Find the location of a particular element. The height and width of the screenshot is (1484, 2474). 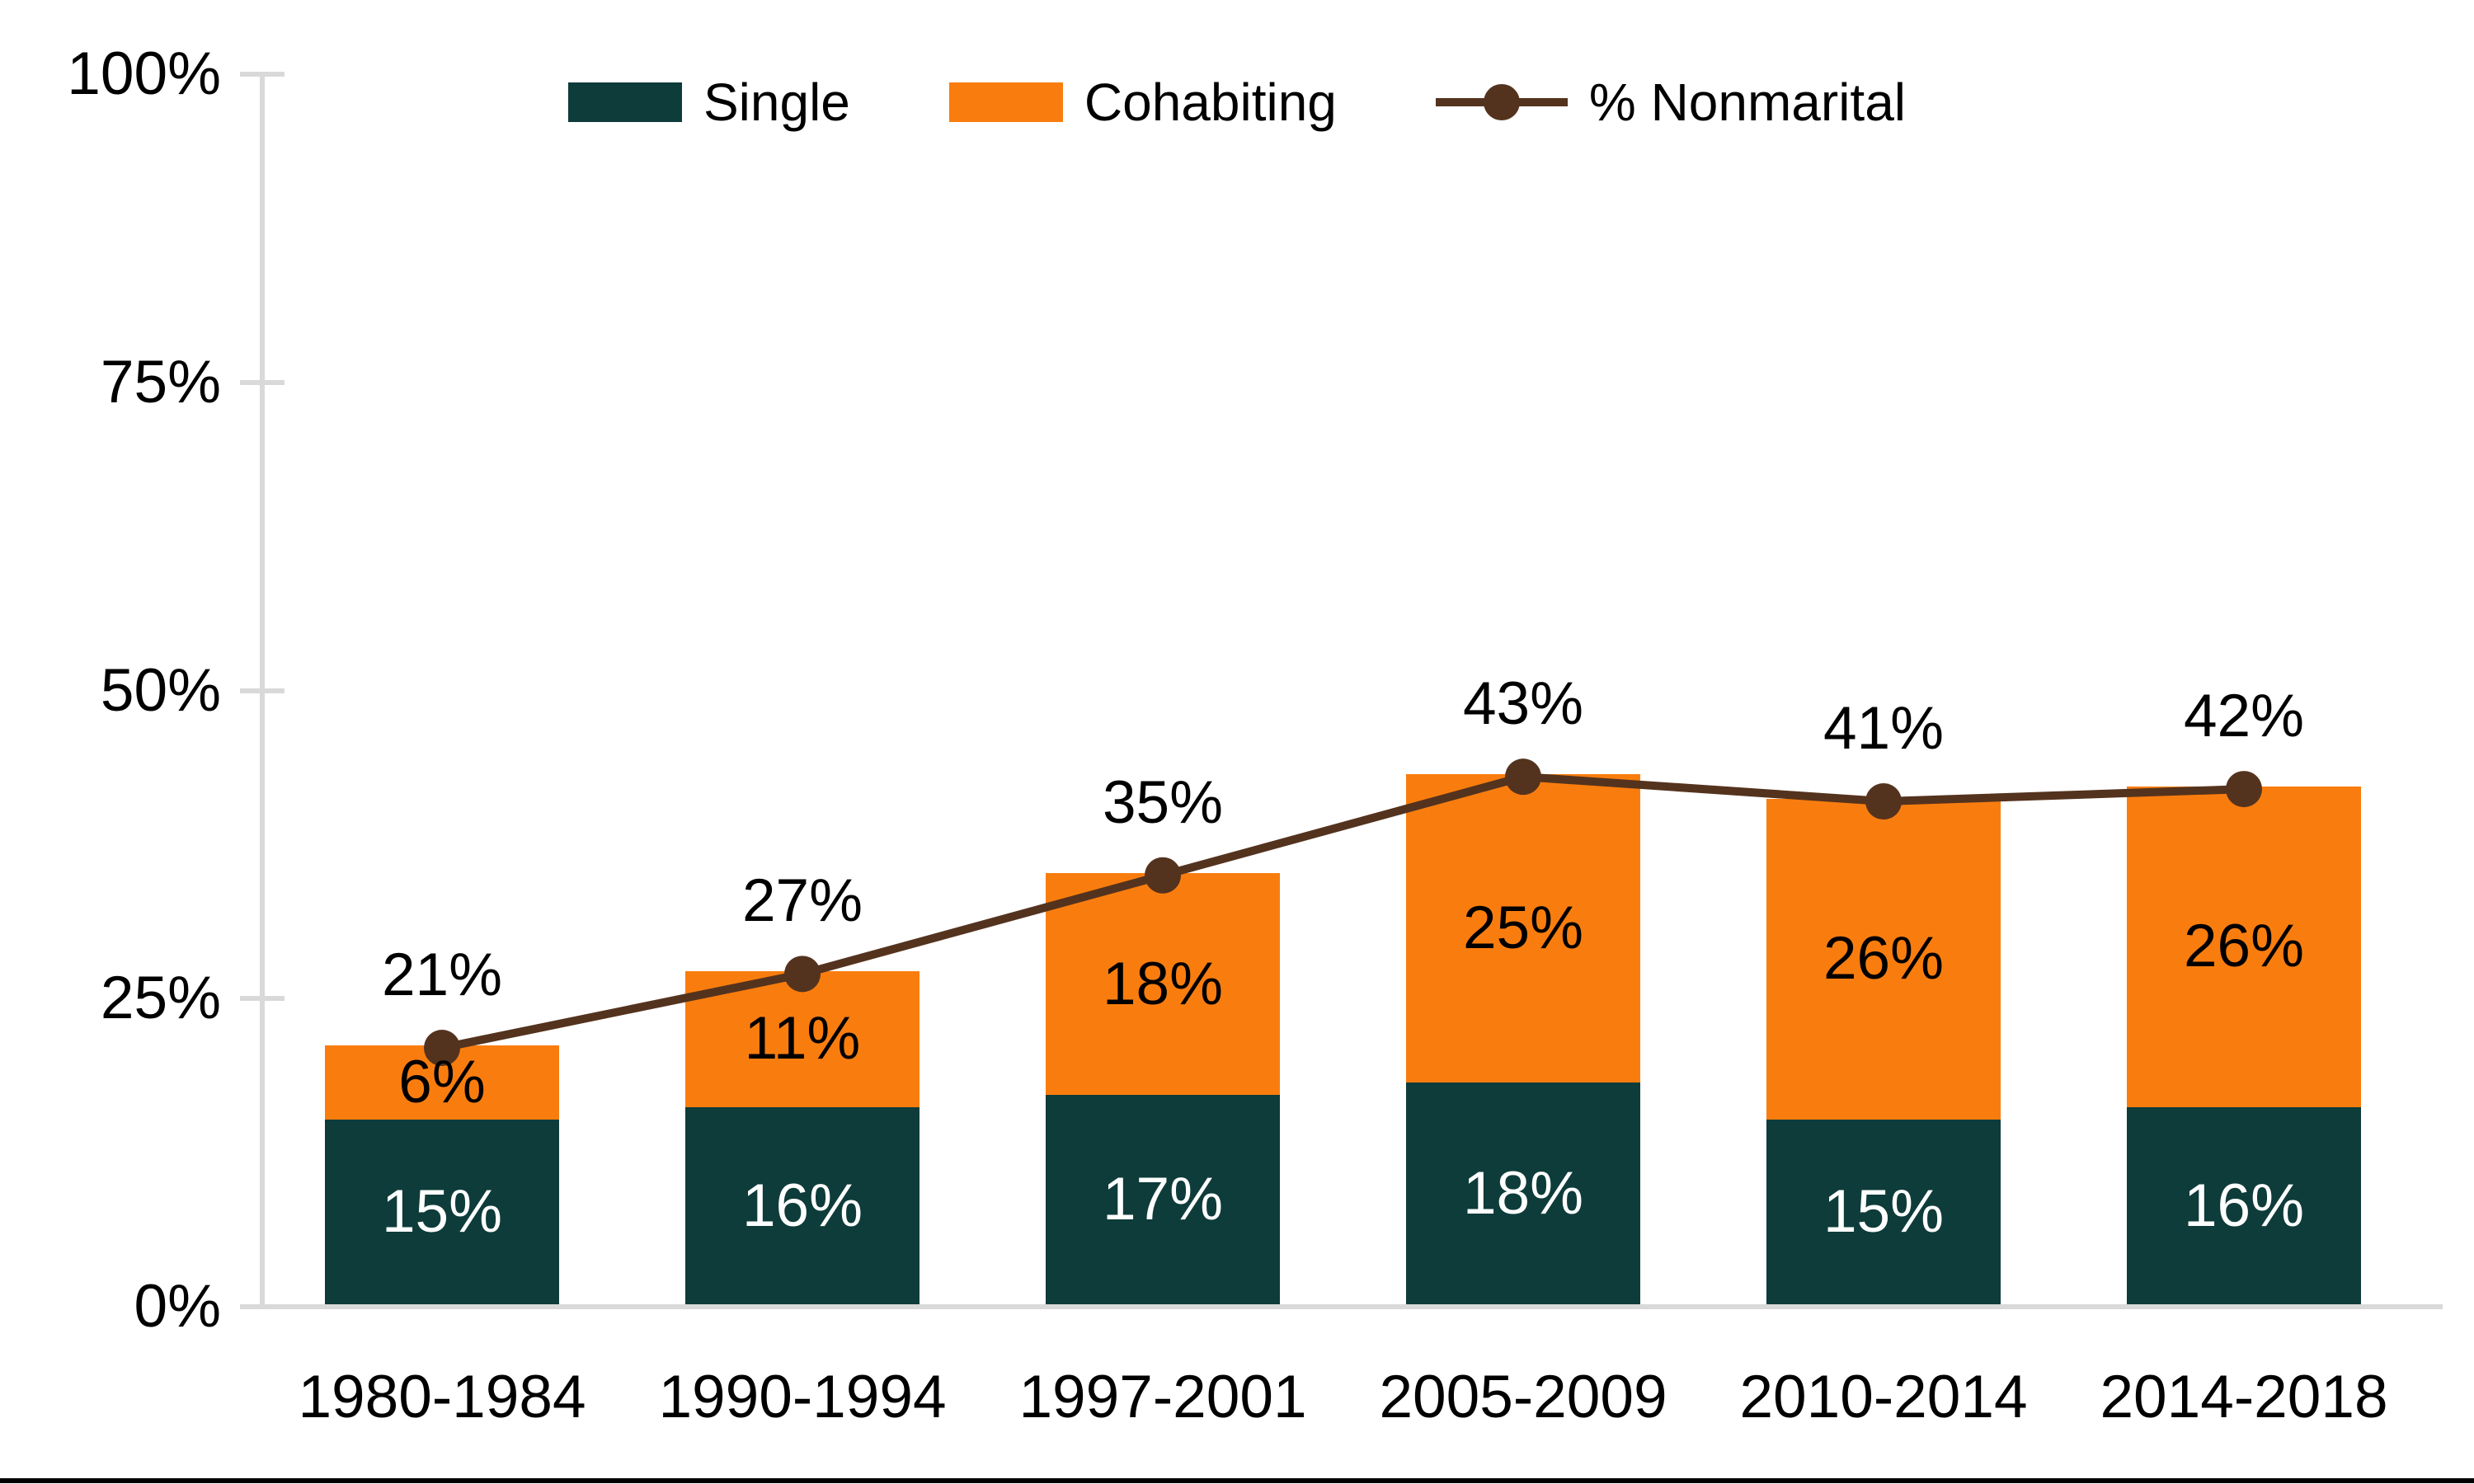

x-axis-category-label: 2014-2018 is located at coordinates (2244, 1397).